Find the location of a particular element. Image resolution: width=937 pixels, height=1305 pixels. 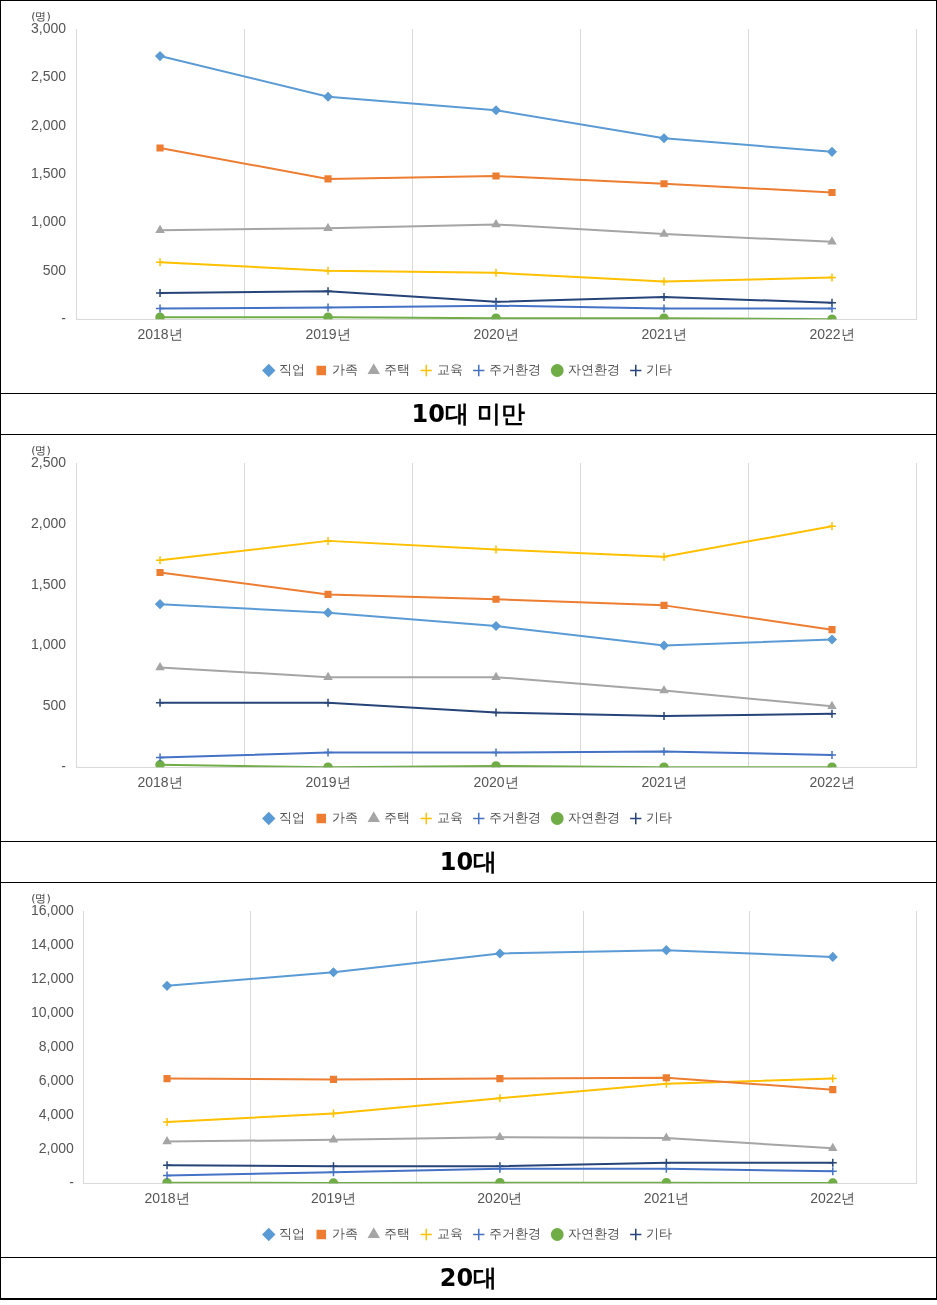

y-tick-label: 8,000 is located at coordinates (56, 1045).